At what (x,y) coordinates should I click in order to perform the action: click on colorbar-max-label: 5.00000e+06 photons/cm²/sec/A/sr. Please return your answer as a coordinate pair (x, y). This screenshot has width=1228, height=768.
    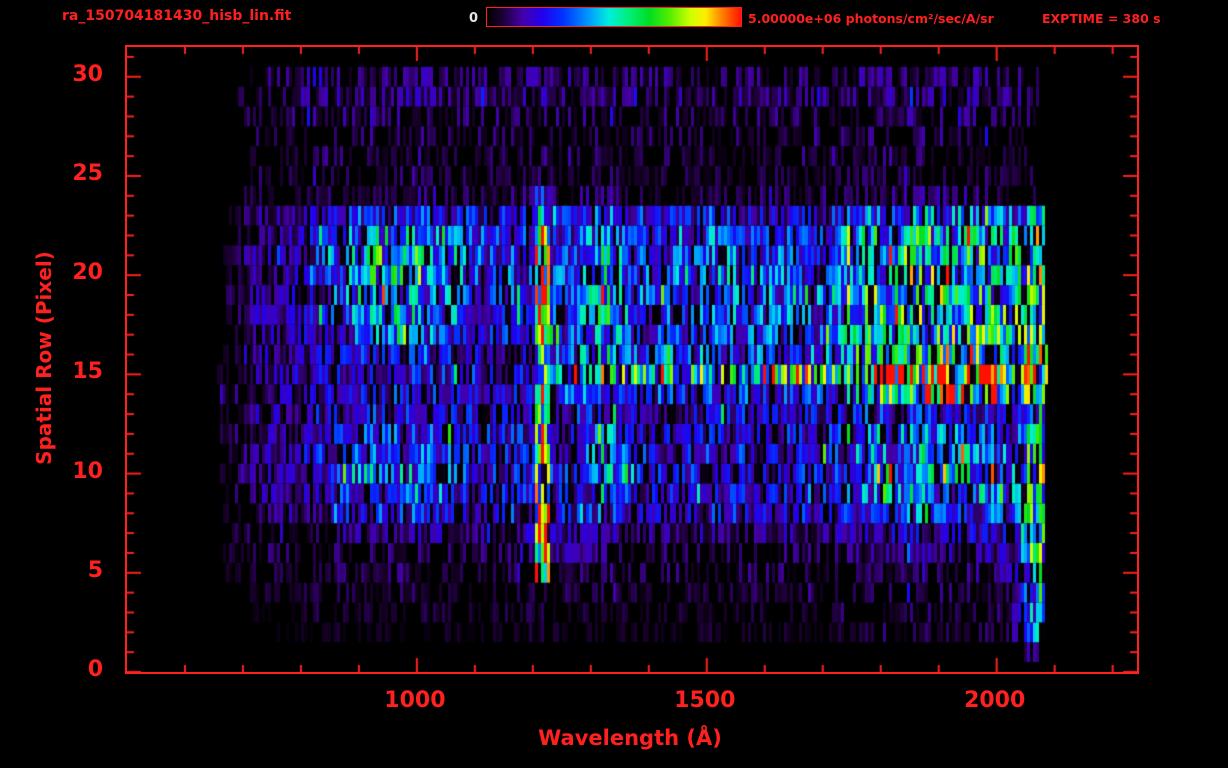
    Looking at the image, I should click on (871, 18).